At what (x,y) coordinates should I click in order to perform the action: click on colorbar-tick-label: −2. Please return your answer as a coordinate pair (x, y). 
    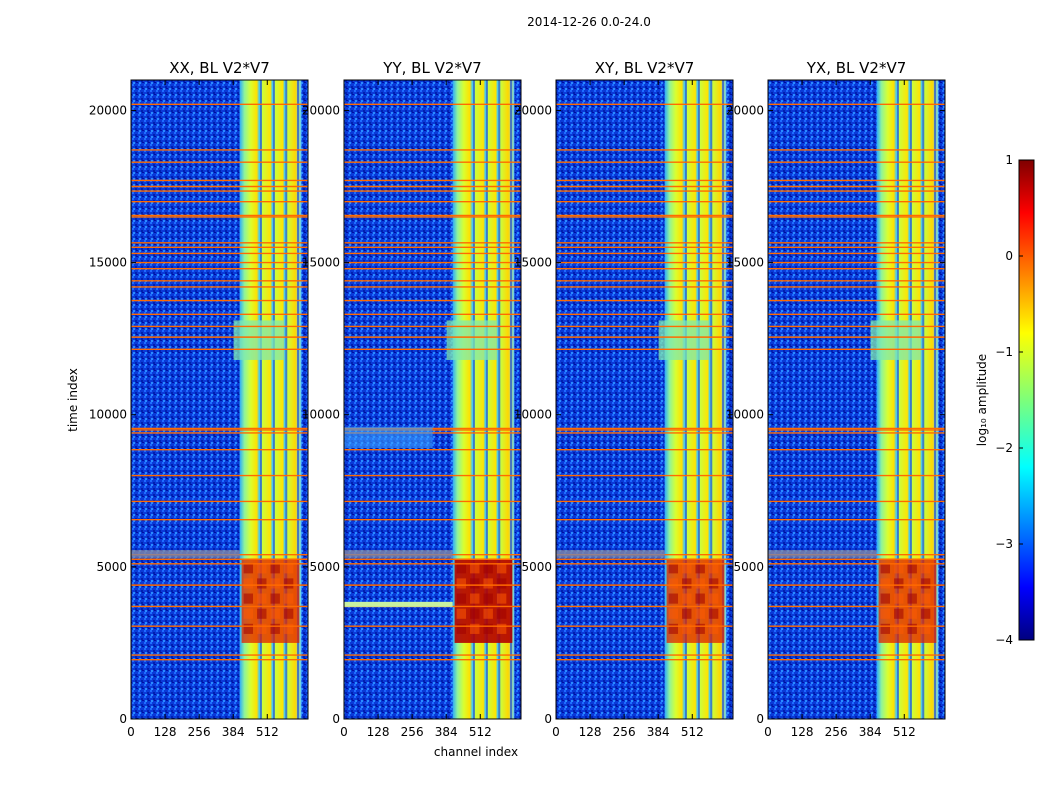
    Looking at the image, I should click on (1004, 448).